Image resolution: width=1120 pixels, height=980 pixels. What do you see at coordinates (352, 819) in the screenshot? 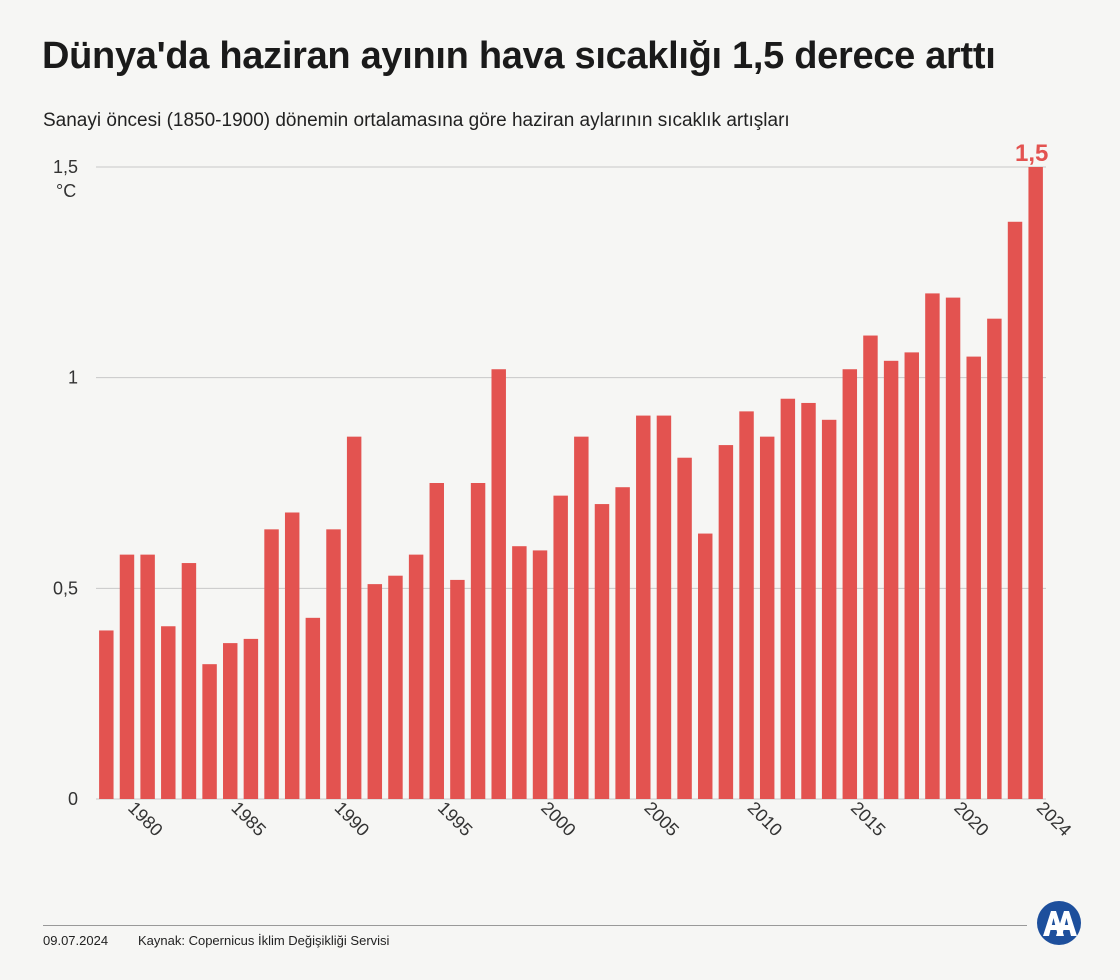
I see `x-tick-label: 1990` at bounding box center [352, 819].